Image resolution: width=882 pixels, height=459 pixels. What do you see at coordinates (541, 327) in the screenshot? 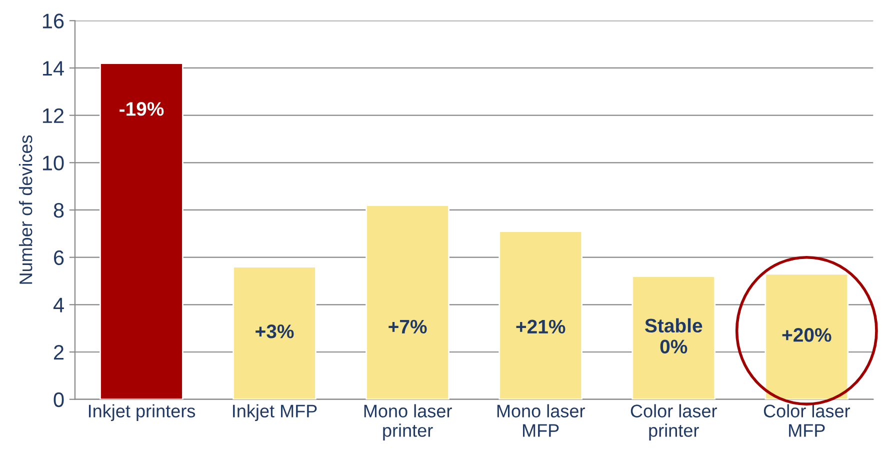
I see `annotation: +21%` at bounding box center [541, 327].